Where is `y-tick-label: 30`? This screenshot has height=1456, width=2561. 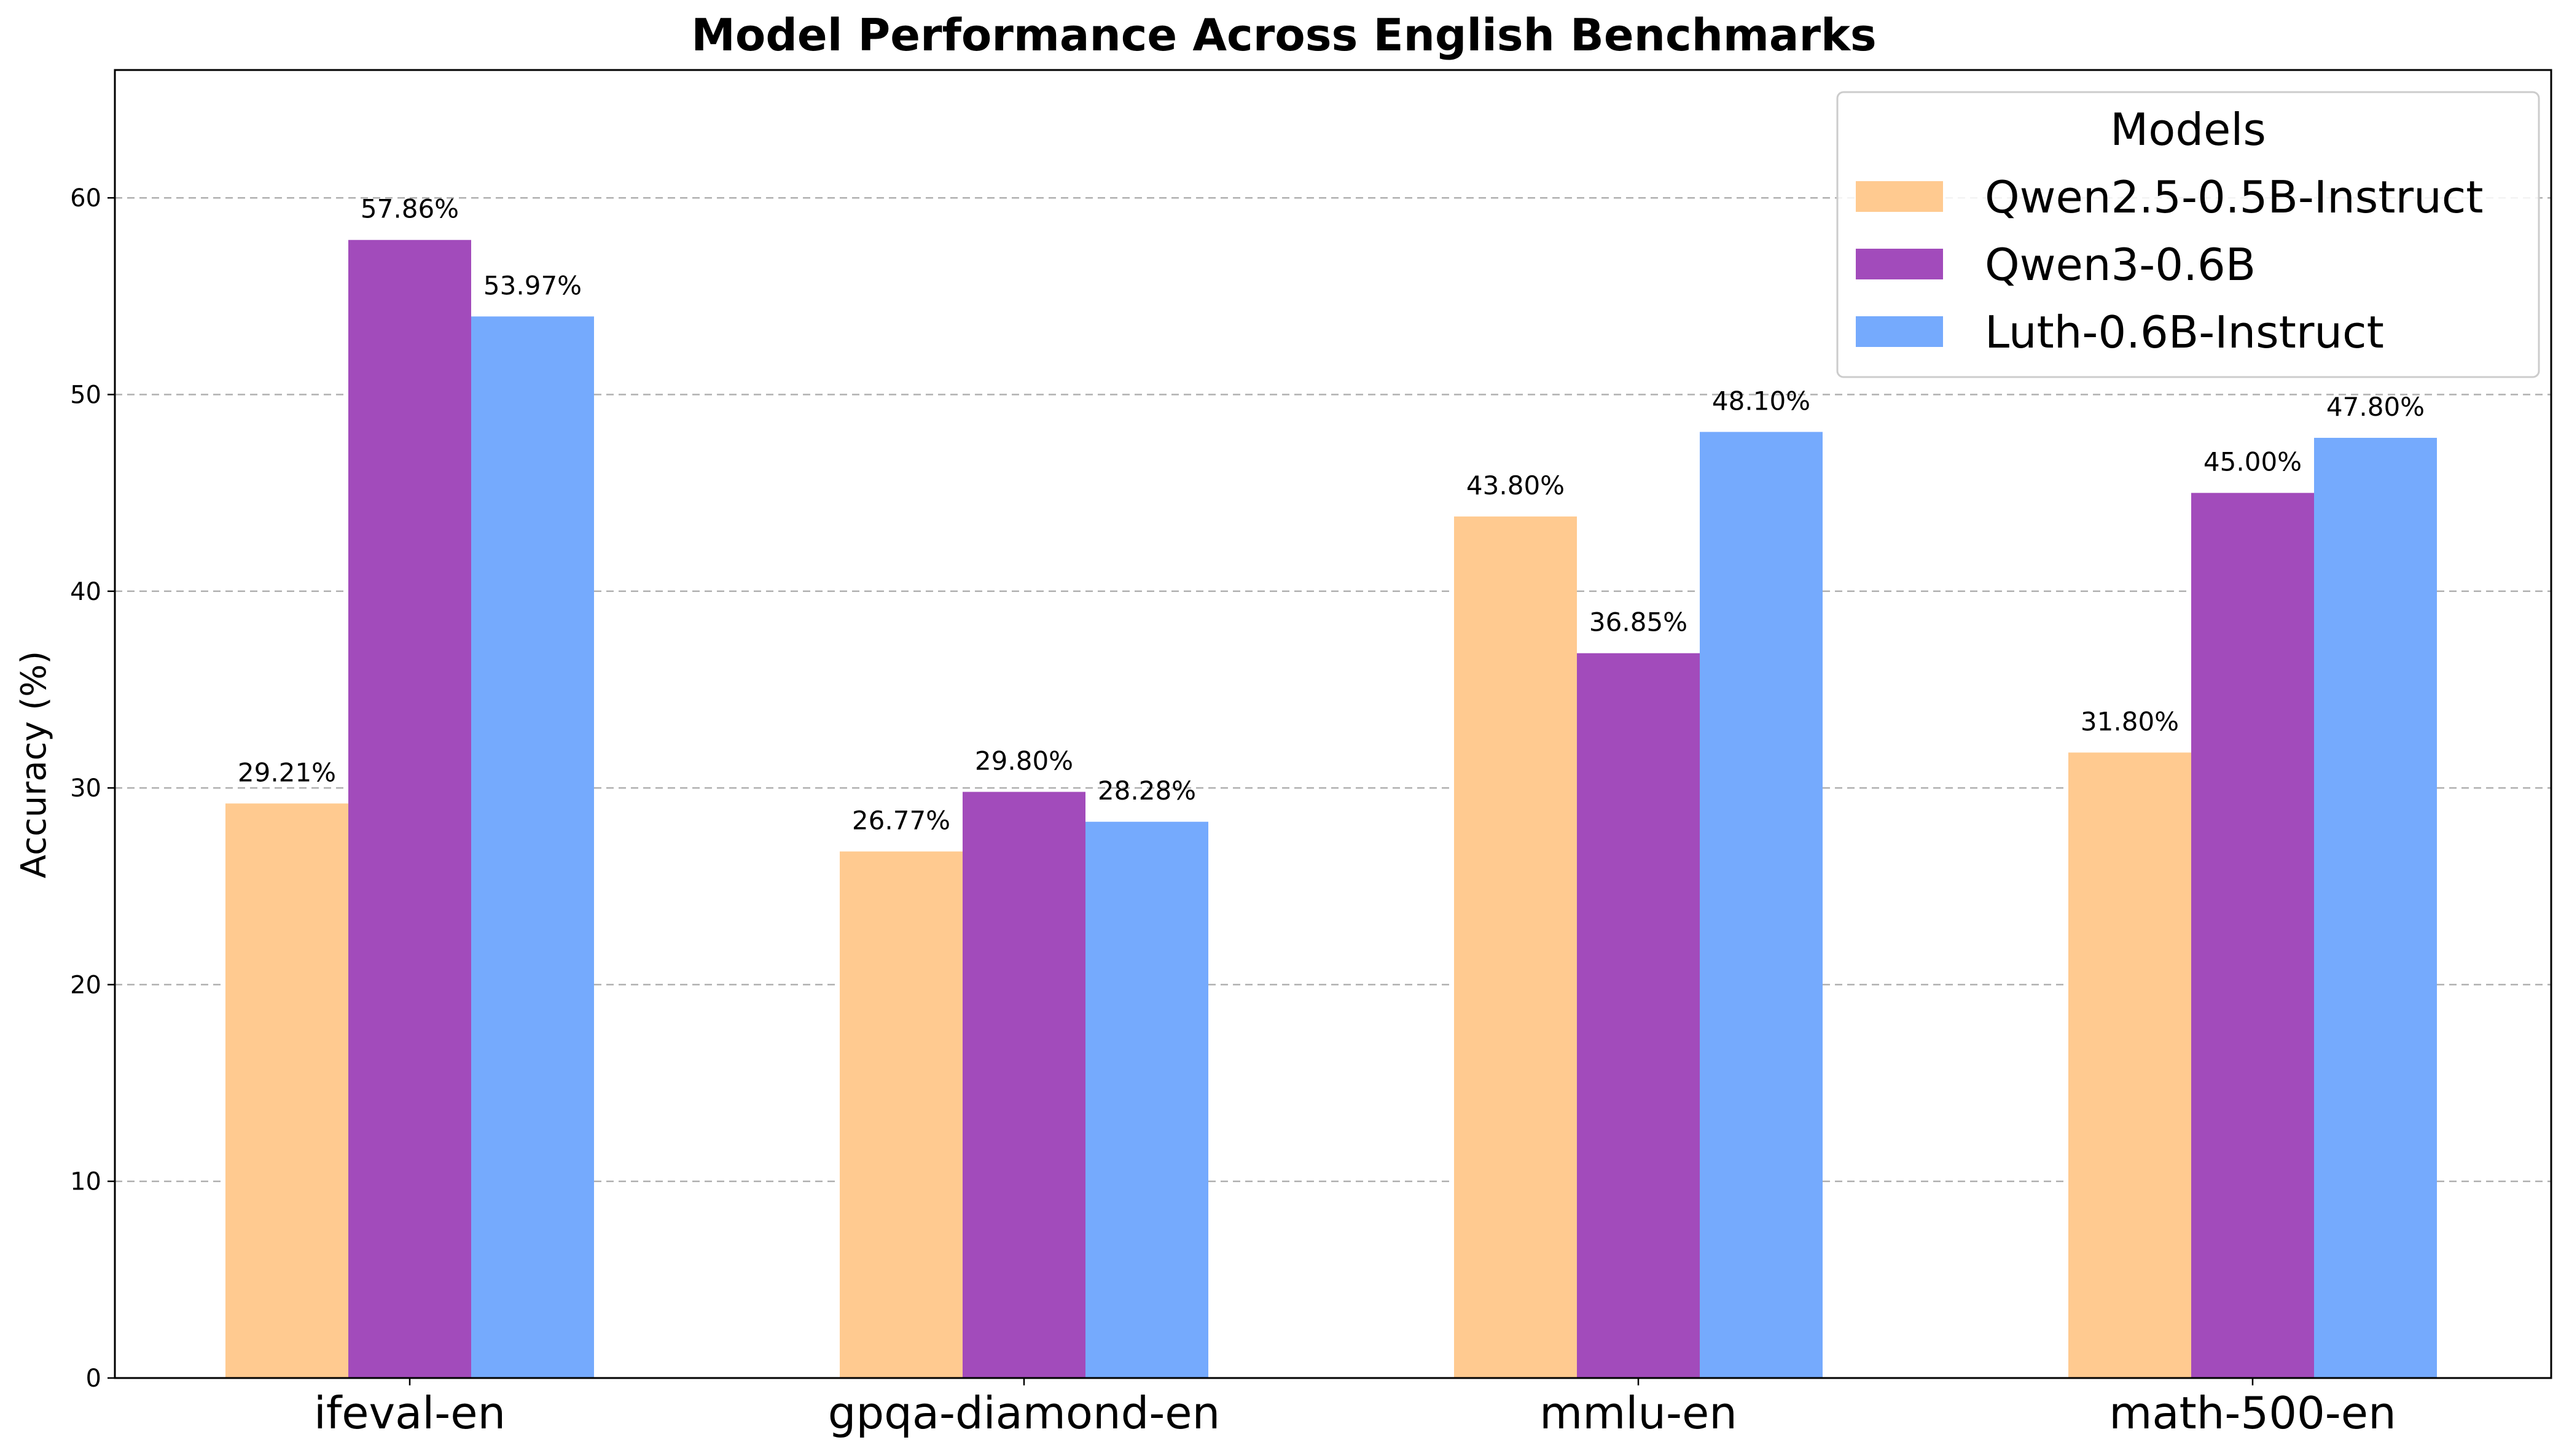
y-tick-label: 30 is located at coordinates (85, 788).